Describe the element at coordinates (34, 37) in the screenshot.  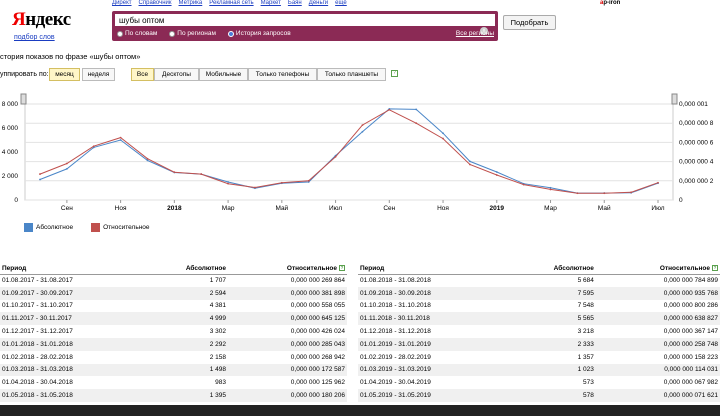
I see `logo-subtitle-link: подбор слов` at that location.